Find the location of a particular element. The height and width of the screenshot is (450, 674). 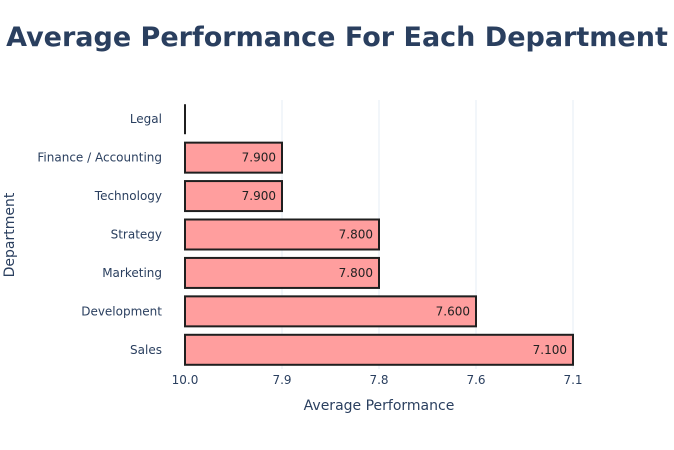

chart-title: Average Performance For Each Department is located at coordinates (337, 37).